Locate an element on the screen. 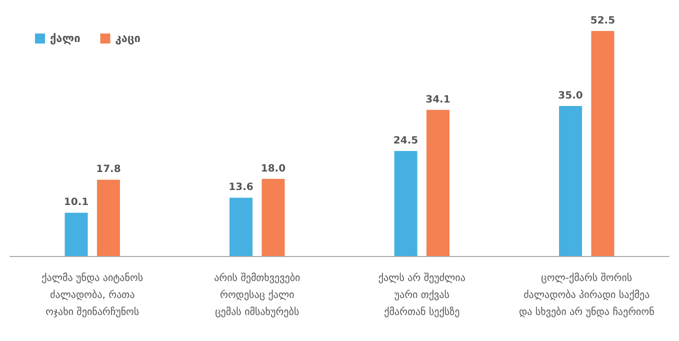 The height and width of the screenshot is (341, 679). data-label: 18.0 is located at coordinates (273, 168).